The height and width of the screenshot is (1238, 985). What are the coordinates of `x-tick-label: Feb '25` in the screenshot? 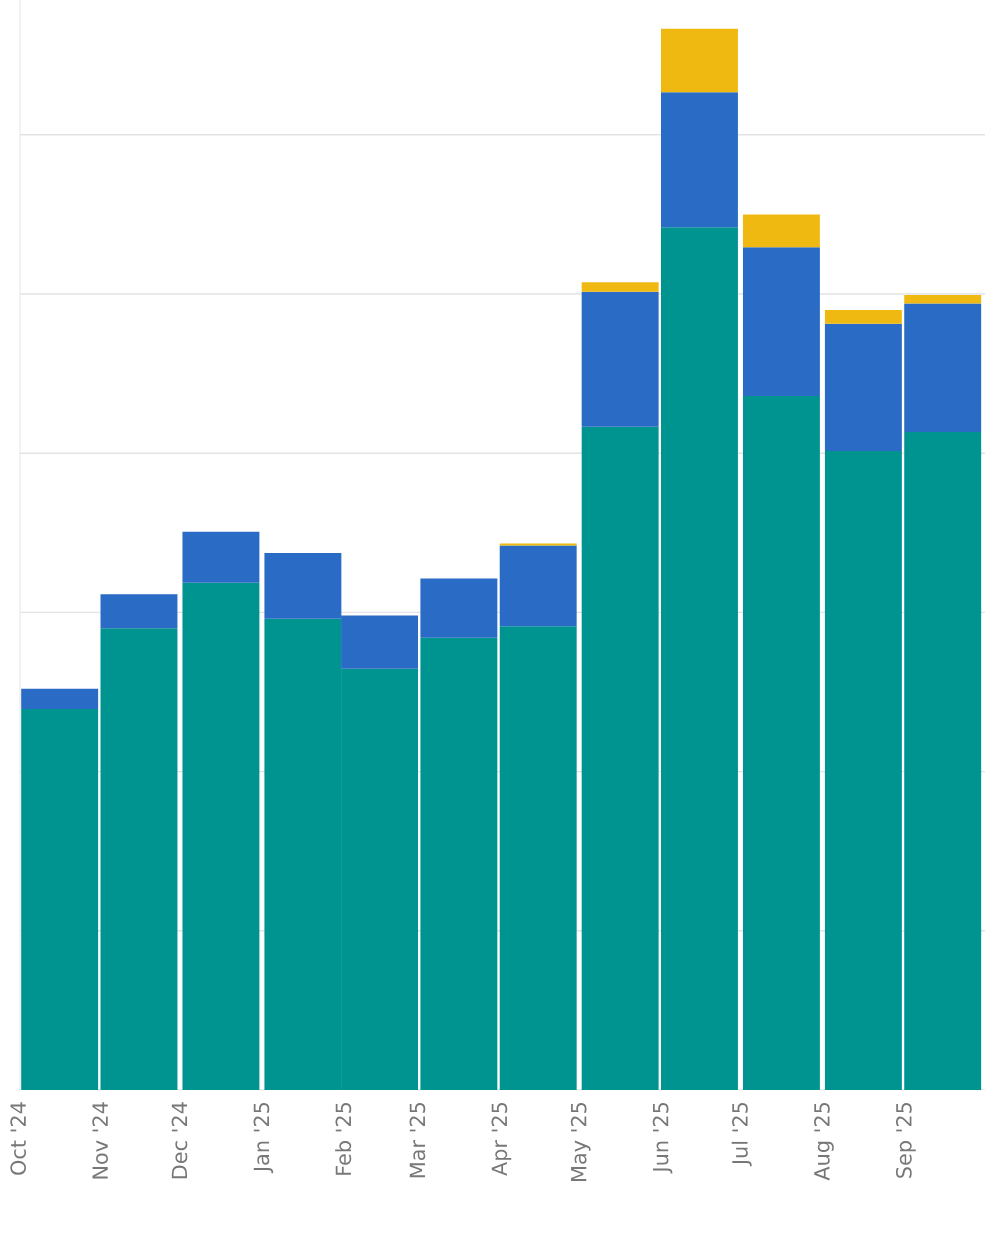 It's located at (343, 1138).